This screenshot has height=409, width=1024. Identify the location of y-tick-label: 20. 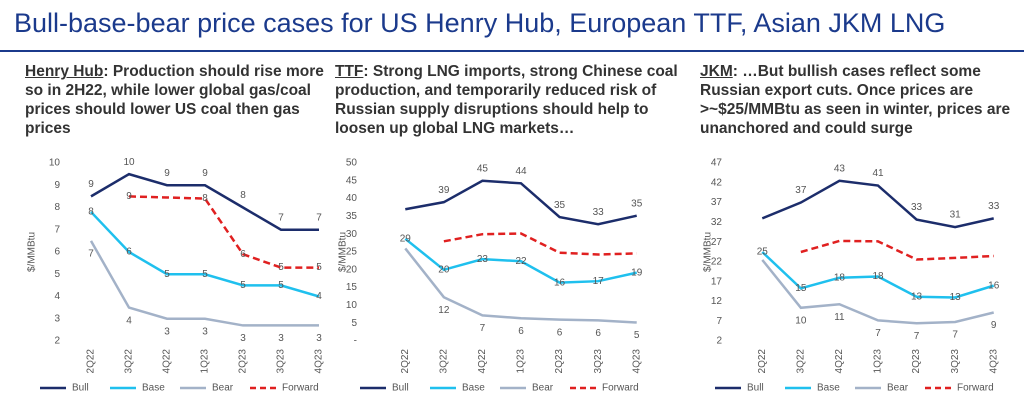
(352, 269).